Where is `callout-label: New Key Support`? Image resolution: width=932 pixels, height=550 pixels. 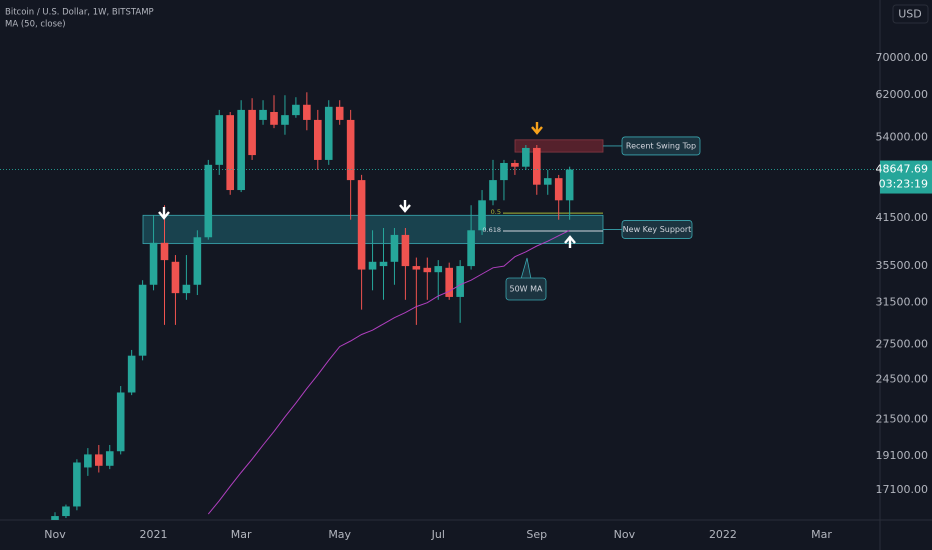
callout-label: New Key Support is located at coordinates (657, 229).